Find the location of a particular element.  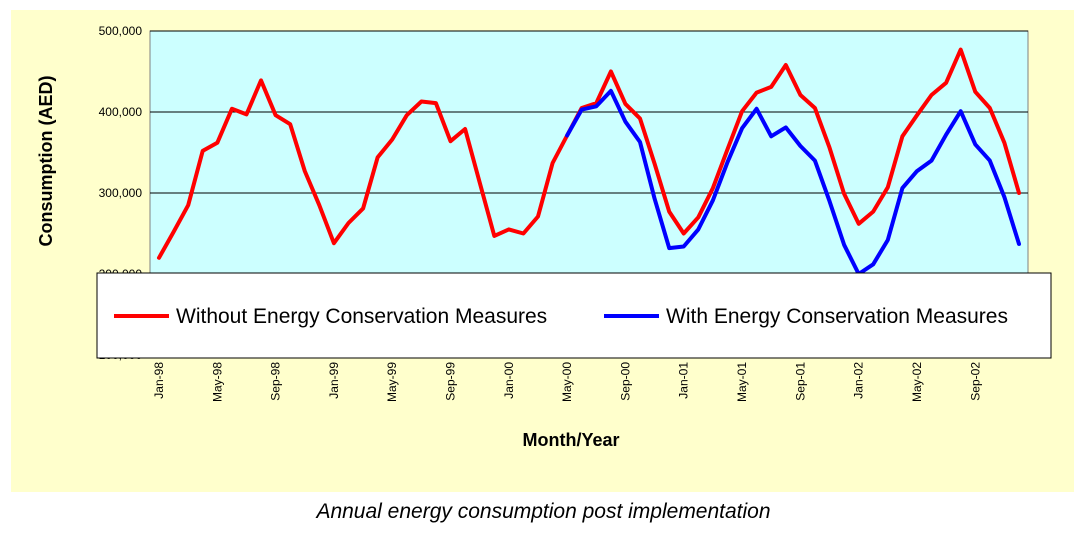

x-tick-label: Sep-01 is located at coordinates (800, 381).